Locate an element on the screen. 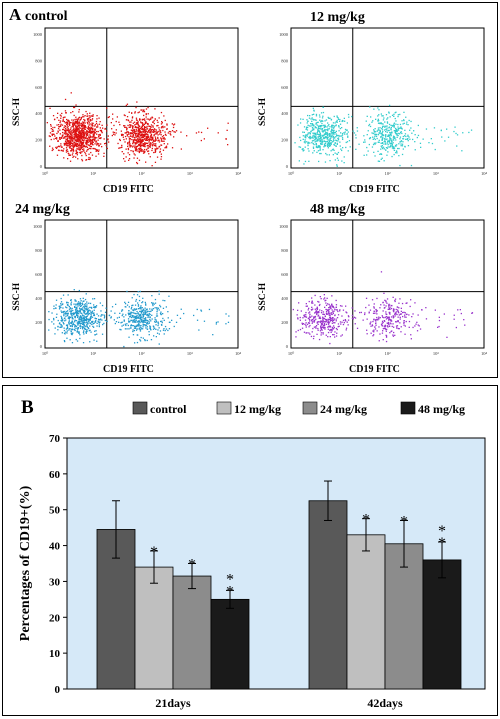  y-tick-label: 40 is located at coordinates (55, 547).